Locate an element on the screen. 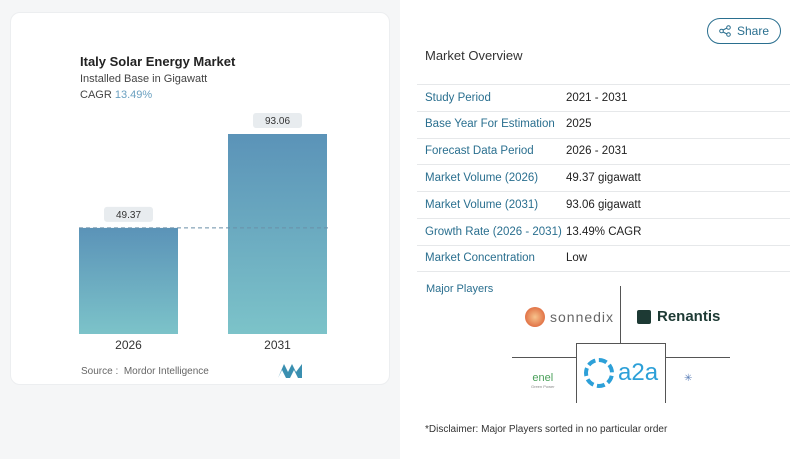 Image resolution: width=800 pixels, height=459 pixels. row-value: 49.37 gigawatt is located at coordinates (603, 177).